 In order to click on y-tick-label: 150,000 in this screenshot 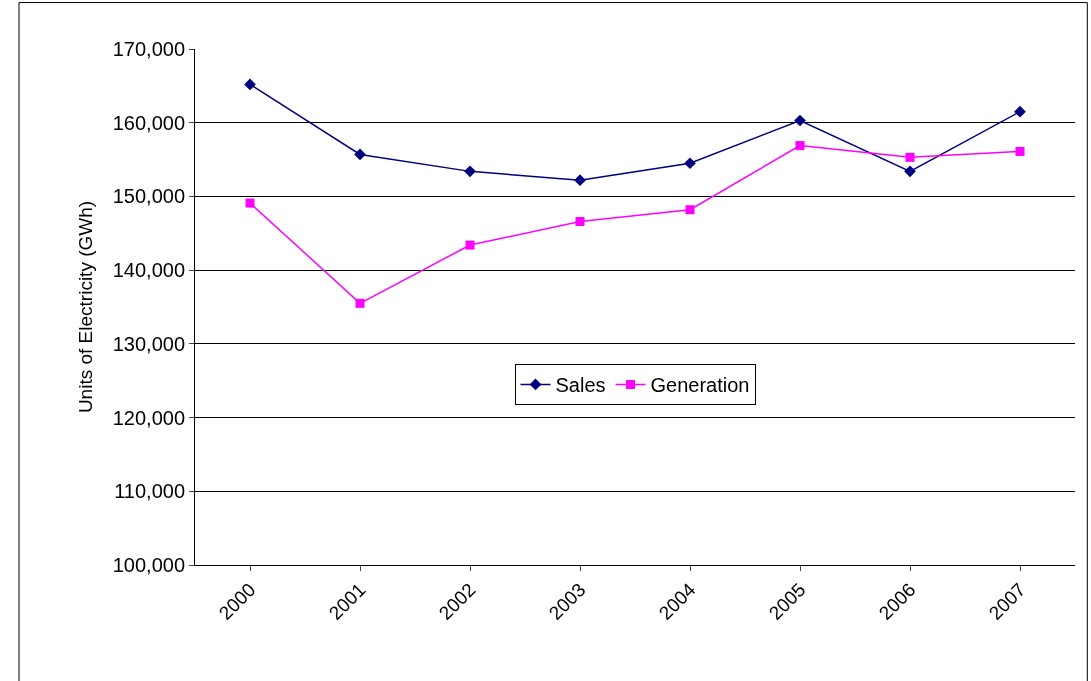, I will do `click(148, 196)`.